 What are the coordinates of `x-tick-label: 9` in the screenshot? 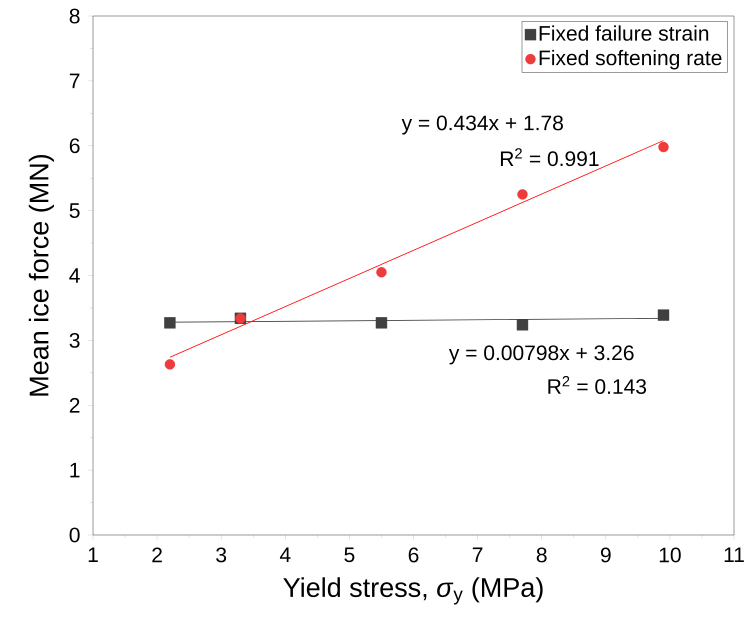 It's located at (605, 555).